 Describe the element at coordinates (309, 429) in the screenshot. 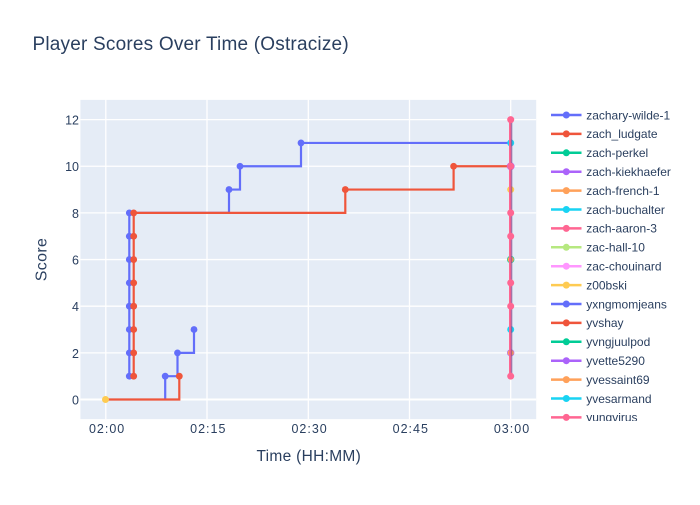

I see `svg-text: 02:30` at that location.